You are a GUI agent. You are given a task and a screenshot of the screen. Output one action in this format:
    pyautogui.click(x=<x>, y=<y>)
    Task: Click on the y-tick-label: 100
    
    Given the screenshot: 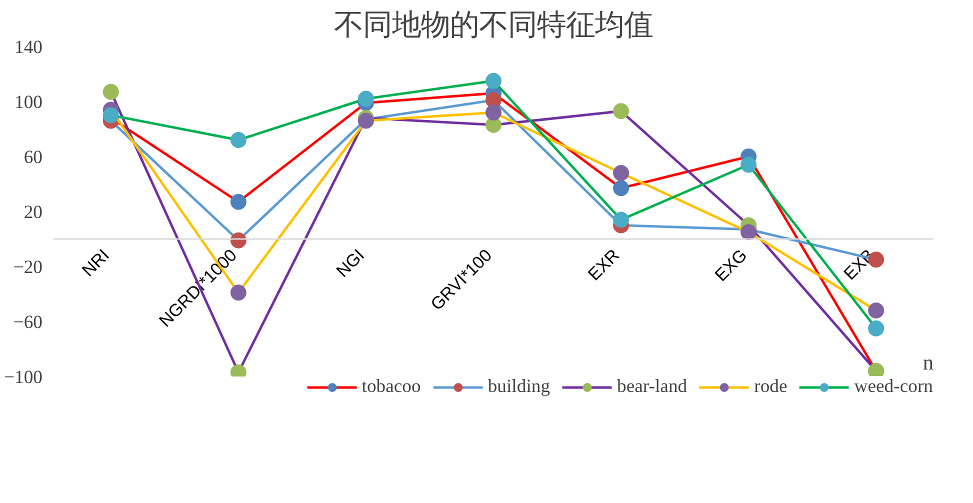 What is the action you would take?
    pyautogui.click(x=28, y=102)
    